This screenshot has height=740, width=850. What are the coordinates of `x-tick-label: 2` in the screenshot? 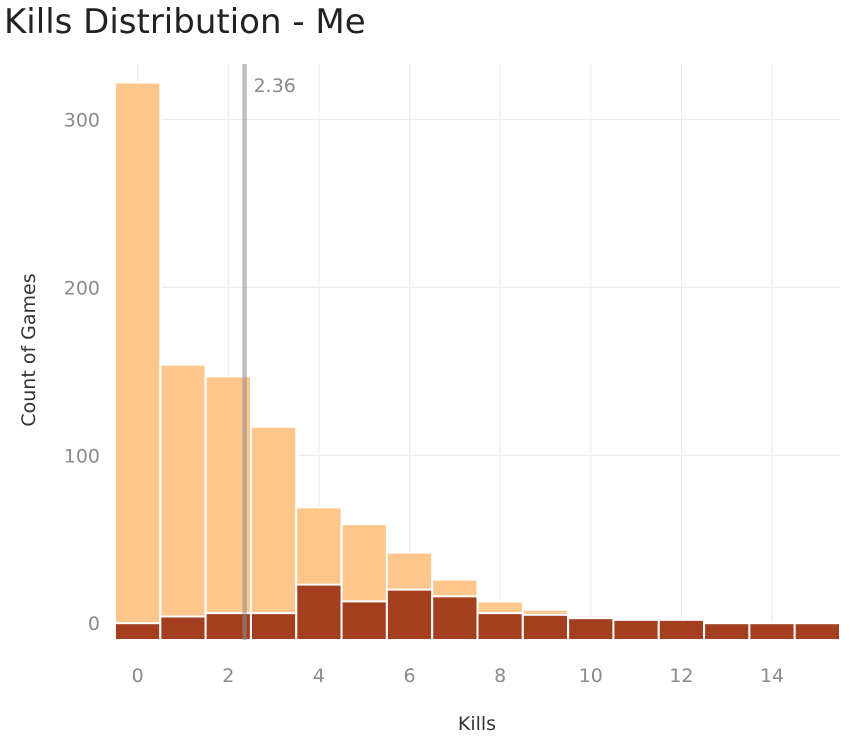 It's located at (228, 676).